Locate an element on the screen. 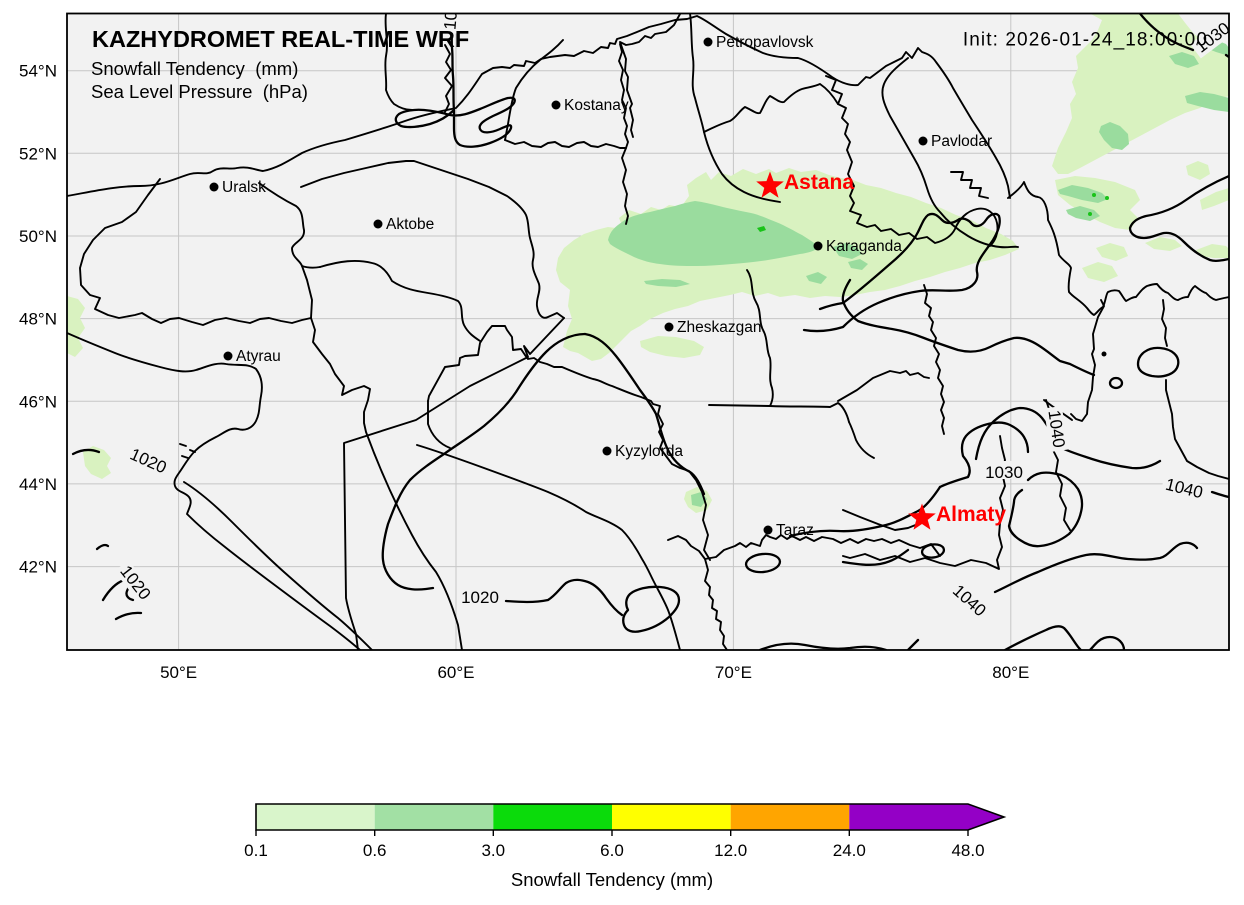 Image resolution: width=1244 pixels, height=905 pixels. svg-text: KAZHYDROMET REAL-TIME WRF is located at coordinates (280, 39).